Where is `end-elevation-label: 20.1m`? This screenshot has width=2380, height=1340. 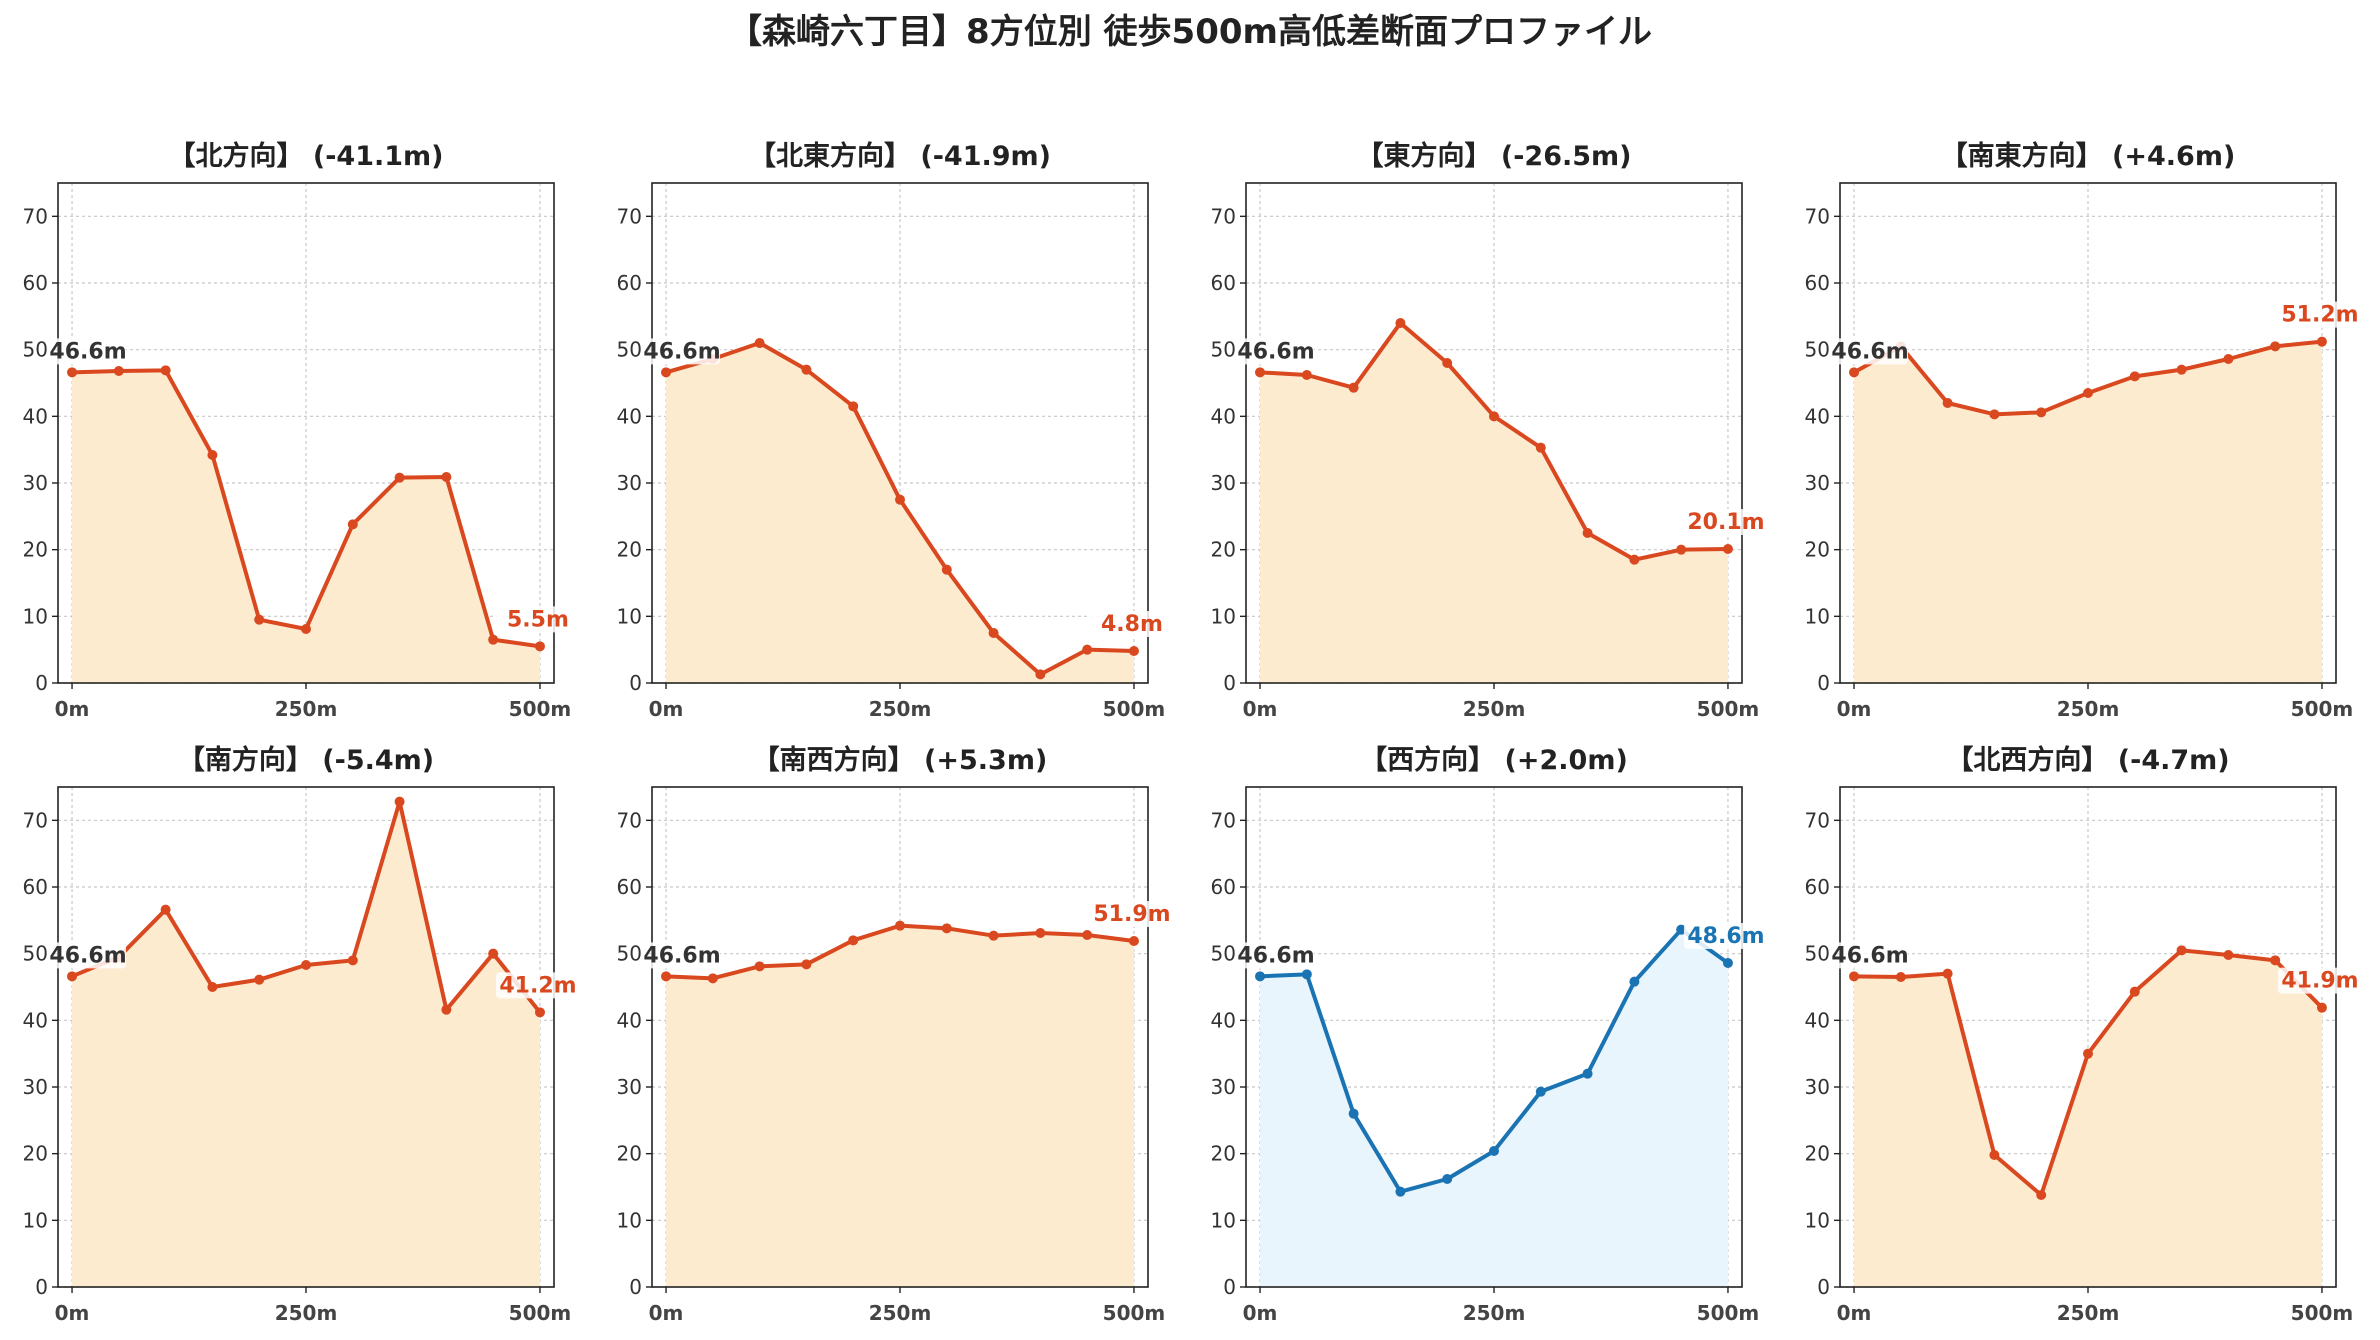
end-elevation-label: 20.1m is located at coordinates (1725, 522).